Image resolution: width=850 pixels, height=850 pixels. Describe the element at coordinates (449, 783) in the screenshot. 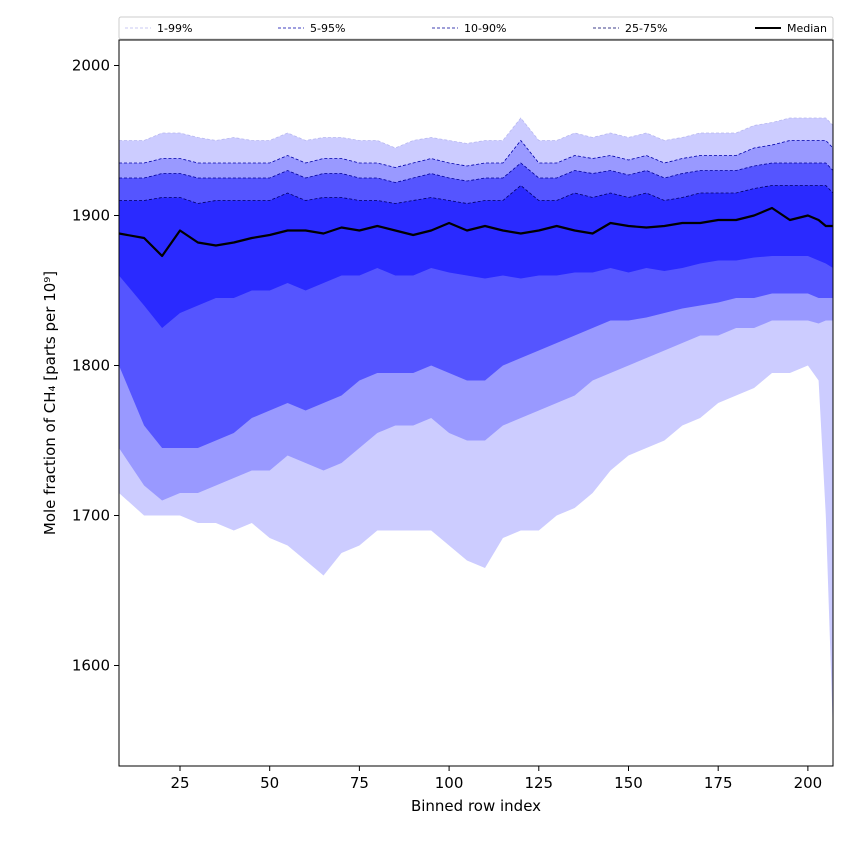

I see `x-tick-label: 100` at that location.